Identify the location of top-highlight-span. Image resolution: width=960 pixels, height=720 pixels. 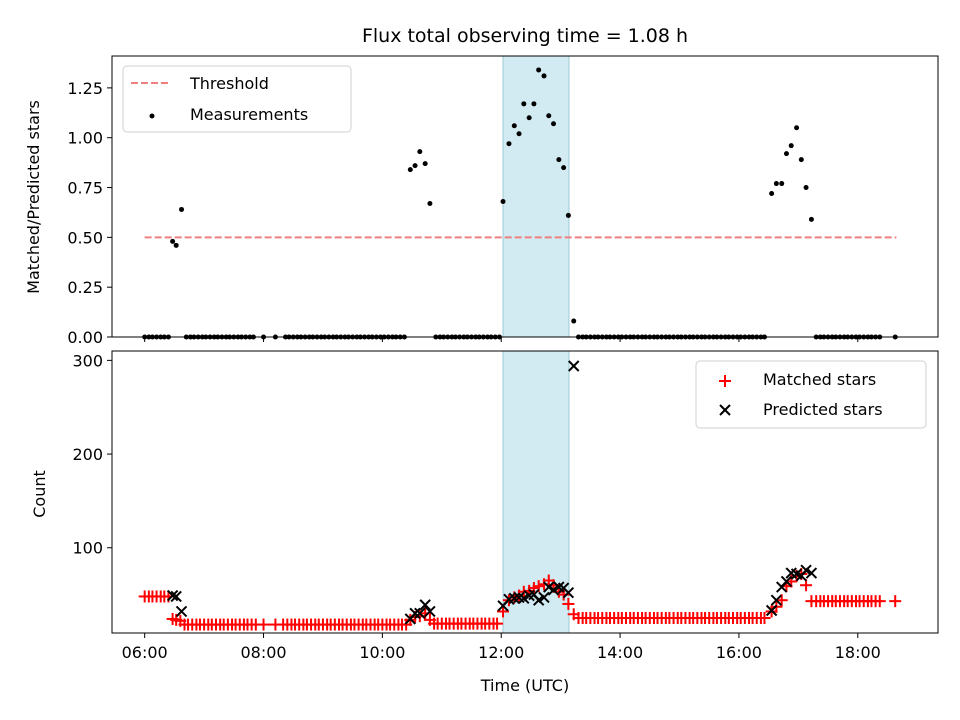
(536, 196).